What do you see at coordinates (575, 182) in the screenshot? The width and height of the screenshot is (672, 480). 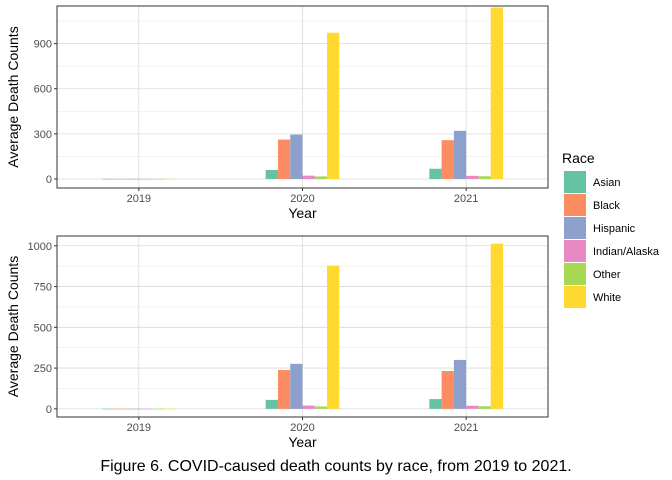 I see `legend-key-asian` at bounding box center [575, 182].